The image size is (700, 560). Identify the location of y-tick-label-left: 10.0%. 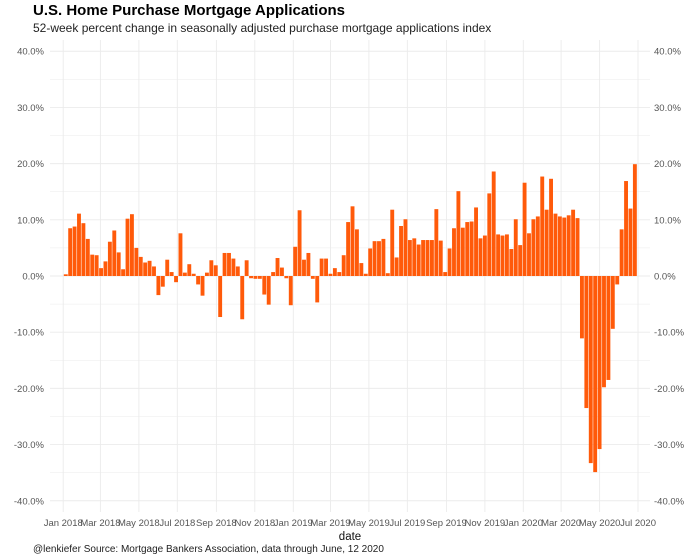
(30, 220).